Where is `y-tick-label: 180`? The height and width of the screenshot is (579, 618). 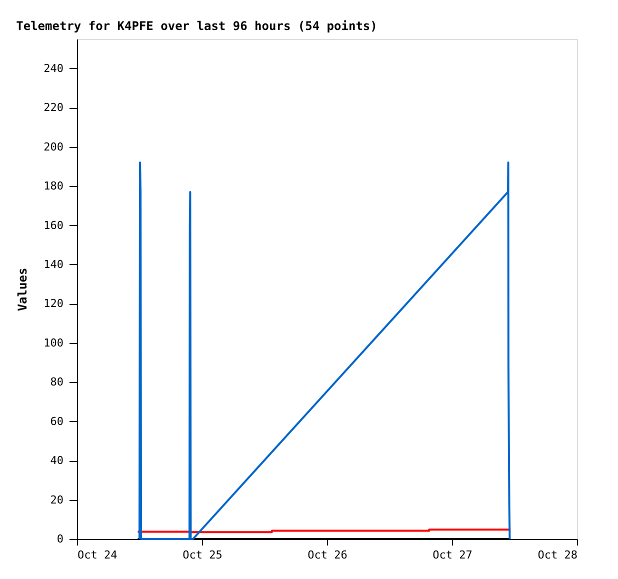
y-tick-label: 180 is located at coordinates (54, 186).